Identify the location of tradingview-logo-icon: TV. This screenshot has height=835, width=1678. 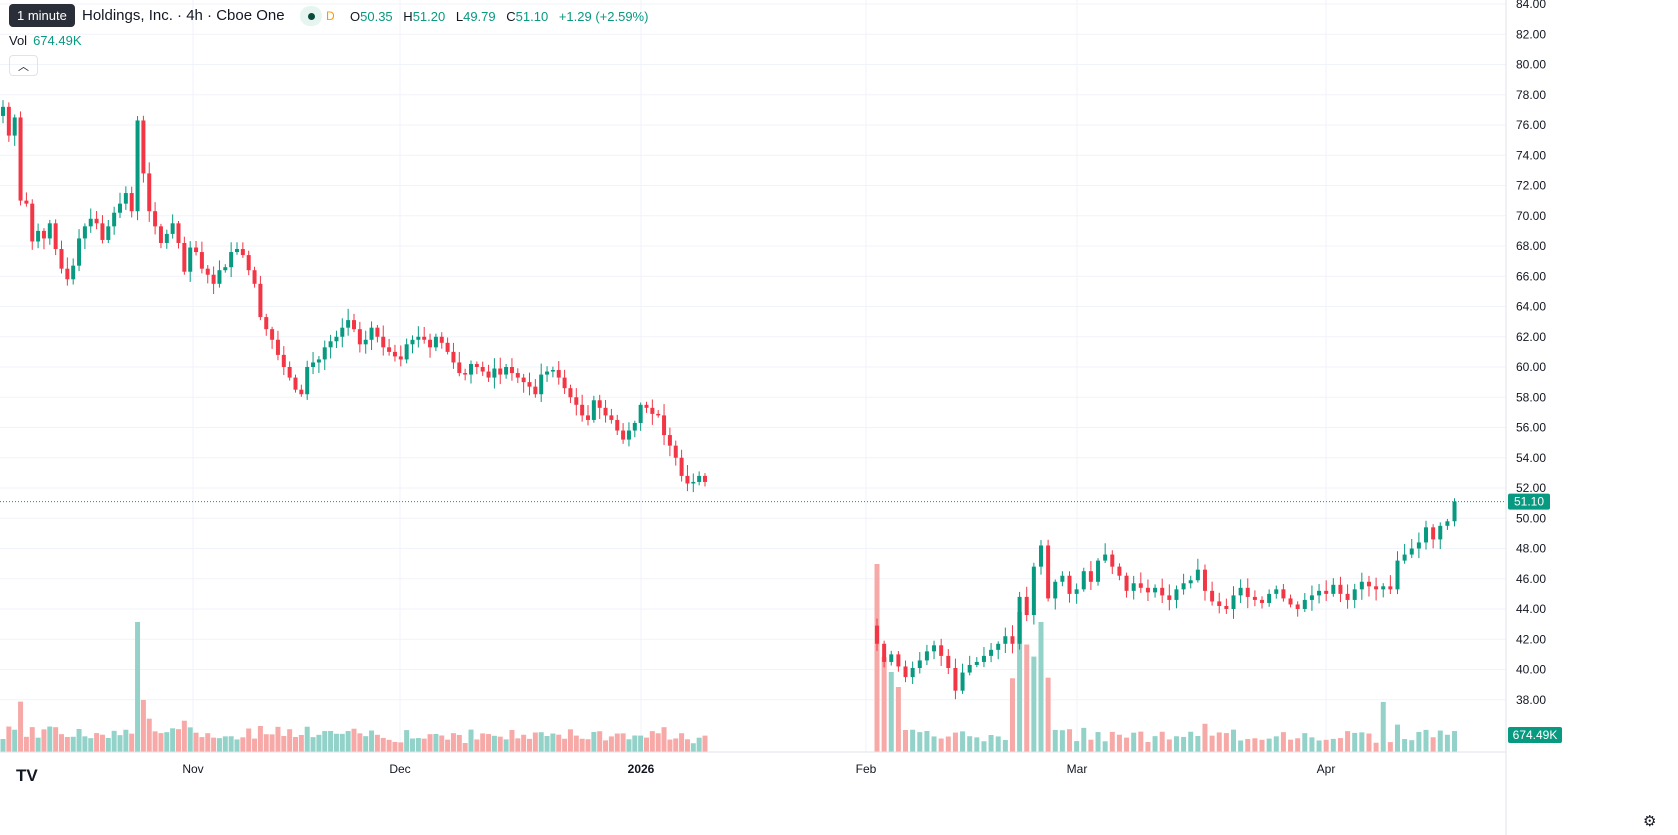
(27, 775).